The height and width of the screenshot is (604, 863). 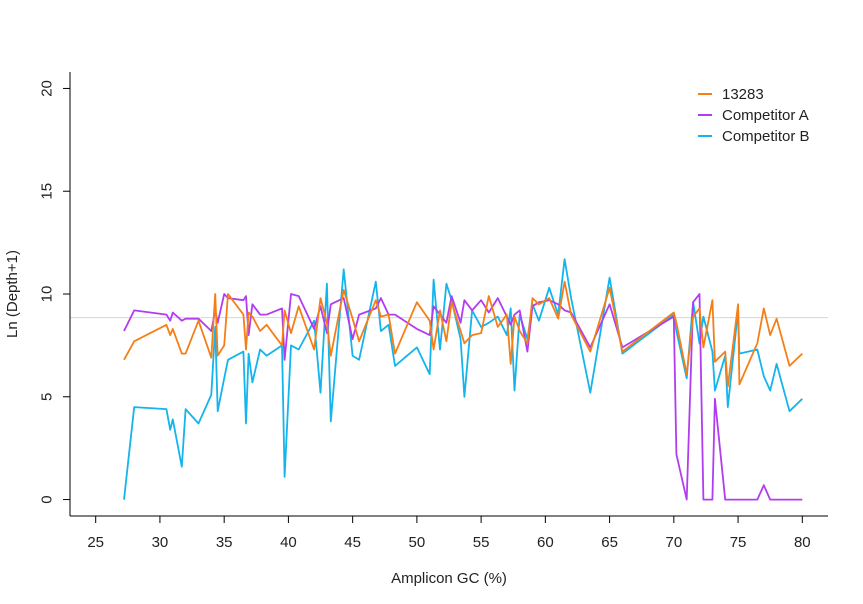 What do you see at coordinates (46, 397) in the screenshot?
I see `y-tick-label: 5` at bounding box center [46, 397].